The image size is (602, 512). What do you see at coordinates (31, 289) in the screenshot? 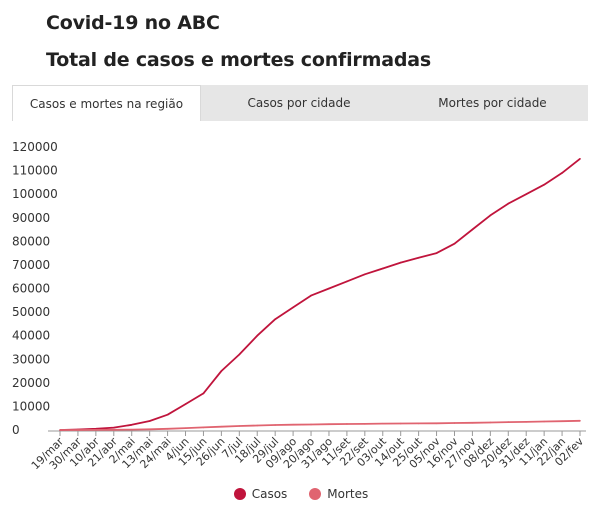
I see `y-tick-label: 60000` at bounding box center [31, 289].